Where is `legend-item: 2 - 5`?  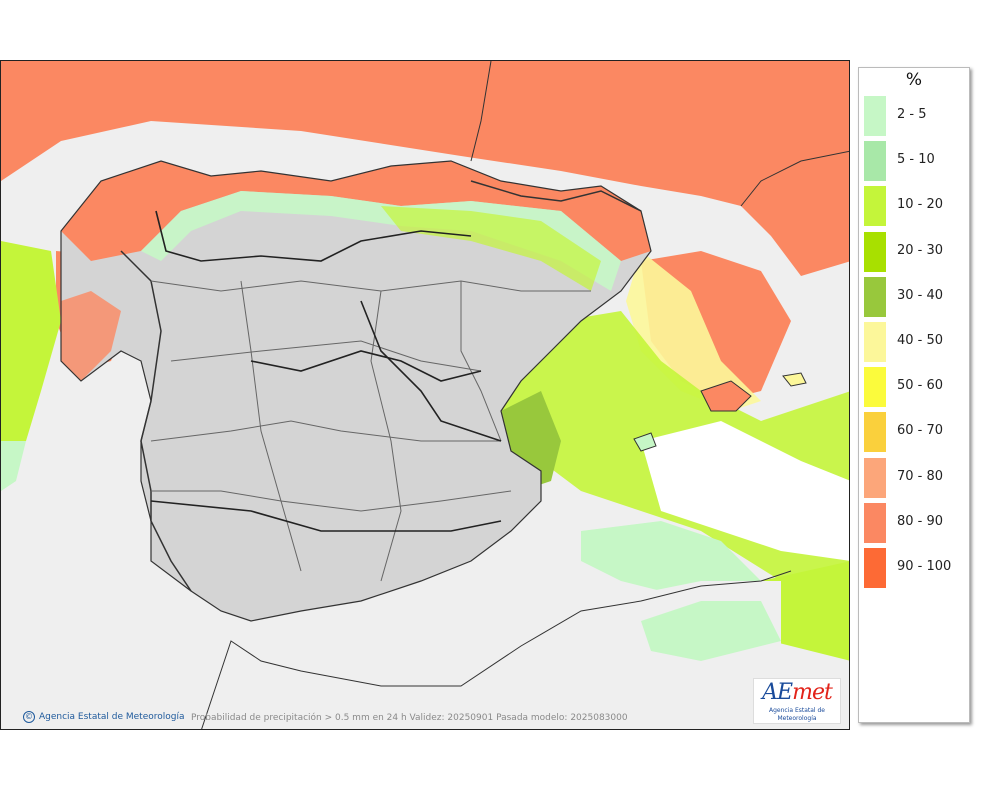 legend-item: 2 - 5 is located at coordinates (914, 116).